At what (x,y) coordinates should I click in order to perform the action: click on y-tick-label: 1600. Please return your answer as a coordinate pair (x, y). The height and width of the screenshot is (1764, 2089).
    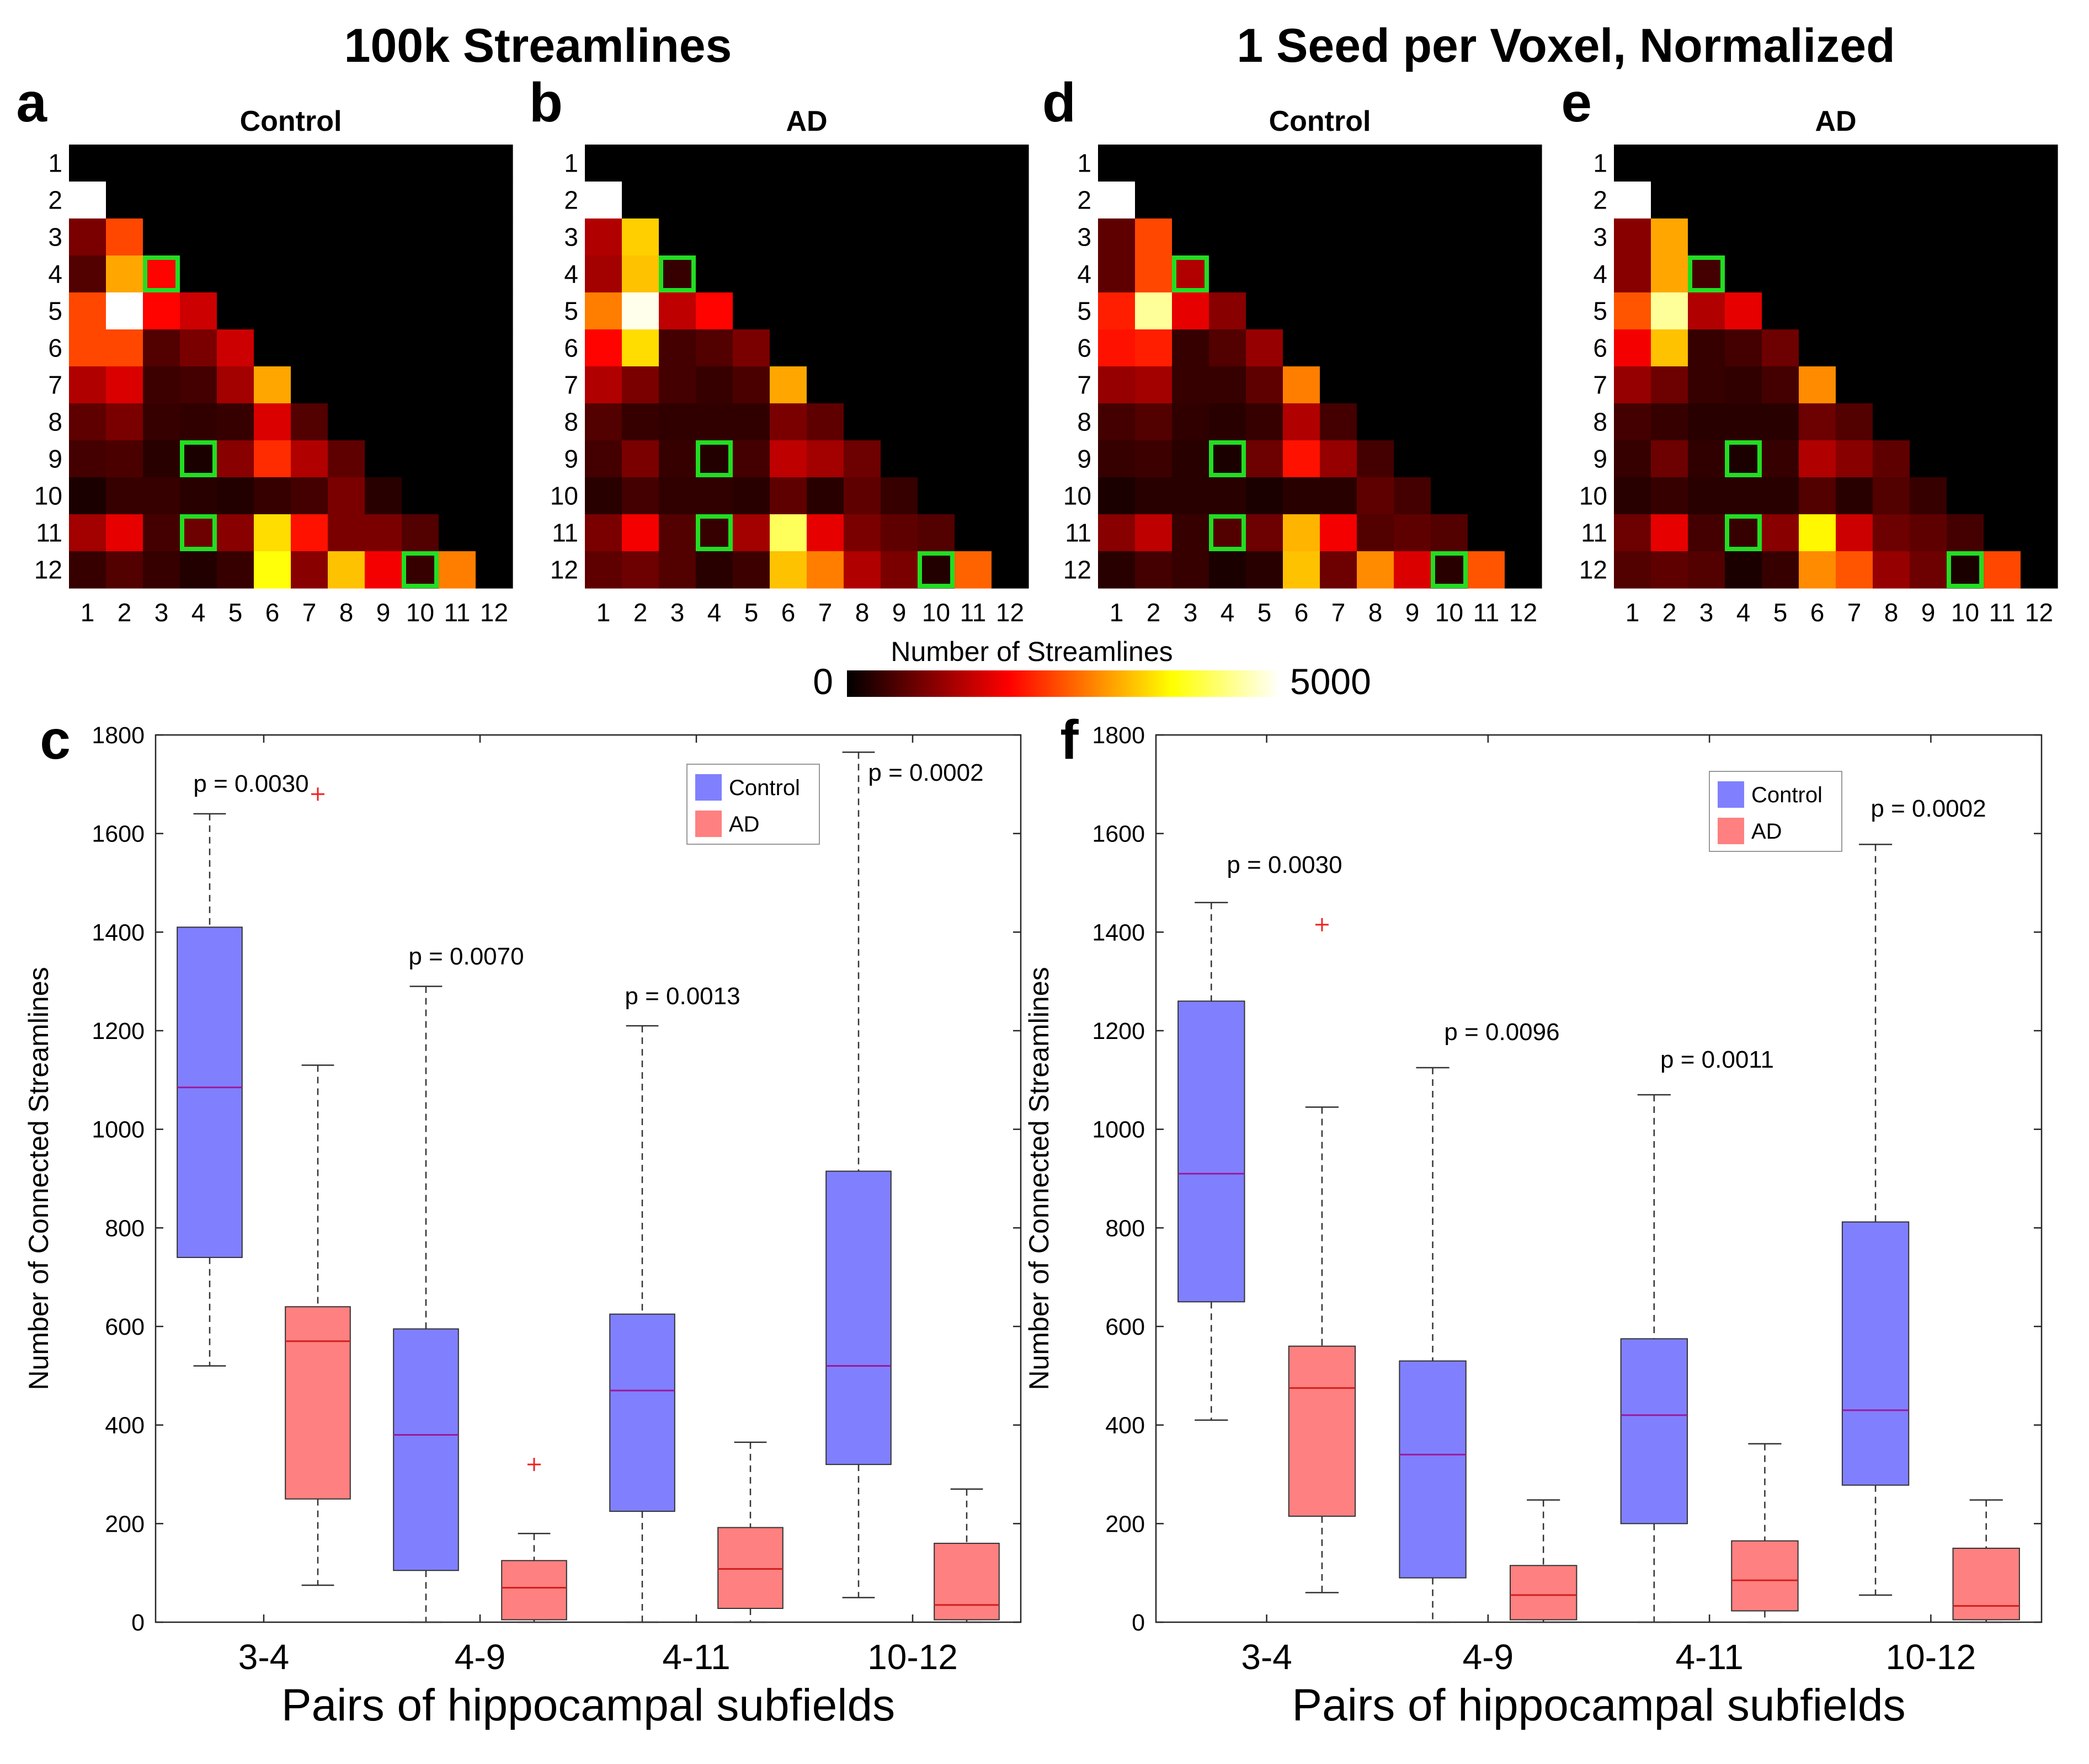
    Looking at the image, I should click on (1118, 834).